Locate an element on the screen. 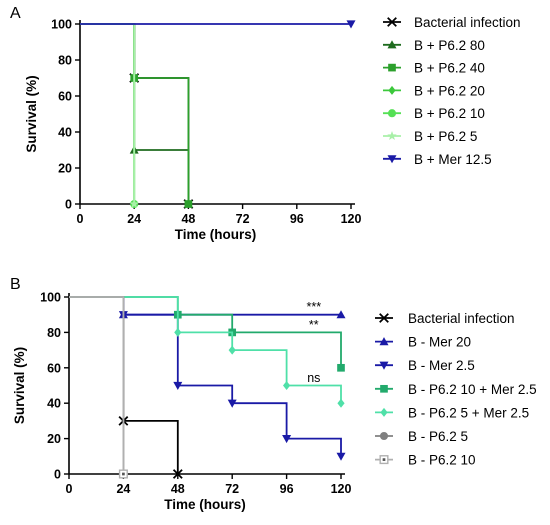 Image resolution: width=550 pixels, height=525 pixels. legend-label: B + P6.2 20 is located at coordinates (449, 90).